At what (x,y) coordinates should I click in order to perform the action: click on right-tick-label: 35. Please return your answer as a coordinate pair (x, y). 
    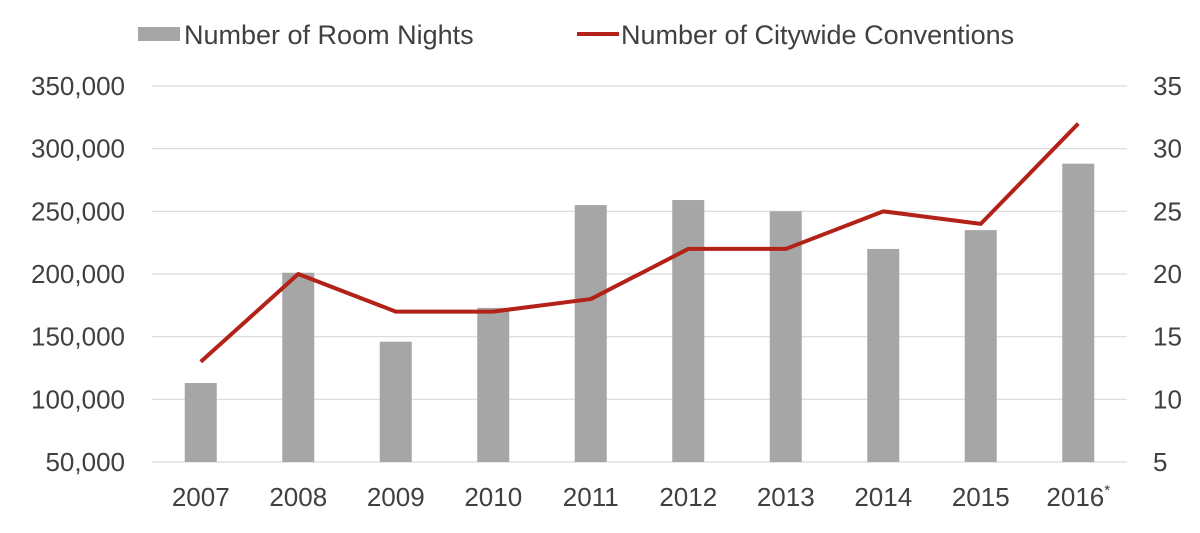
    Looking at the image, I should click on (1167, 86).